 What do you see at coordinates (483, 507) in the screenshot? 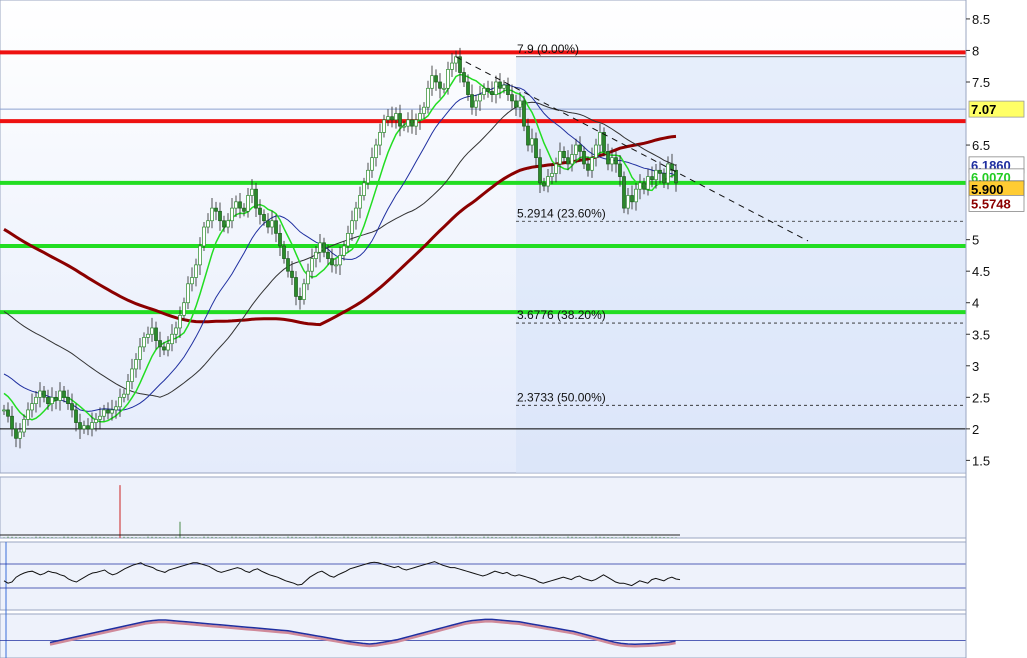
I see `volume-panel-bg` at bounding box center [483, 507].